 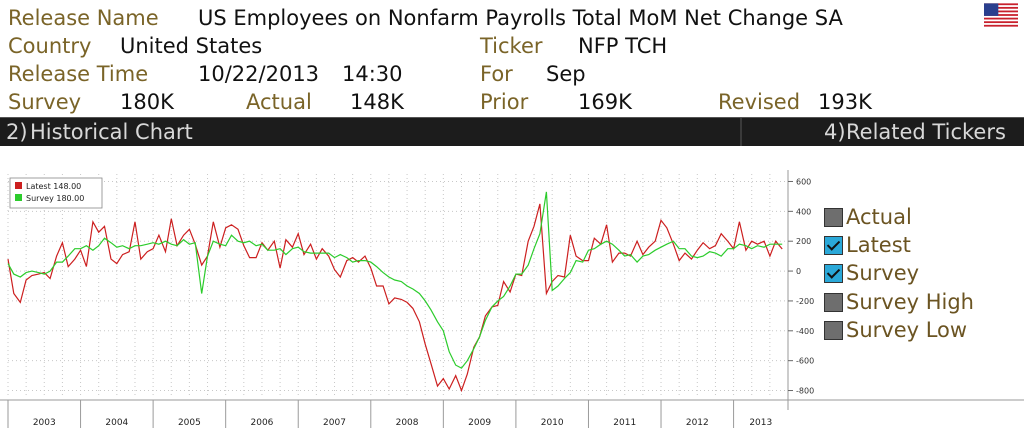 What do you see at coordinates (798, 271) in the screenshot?
I see `y-tick-label: 0` at bounding box center [798, 271].